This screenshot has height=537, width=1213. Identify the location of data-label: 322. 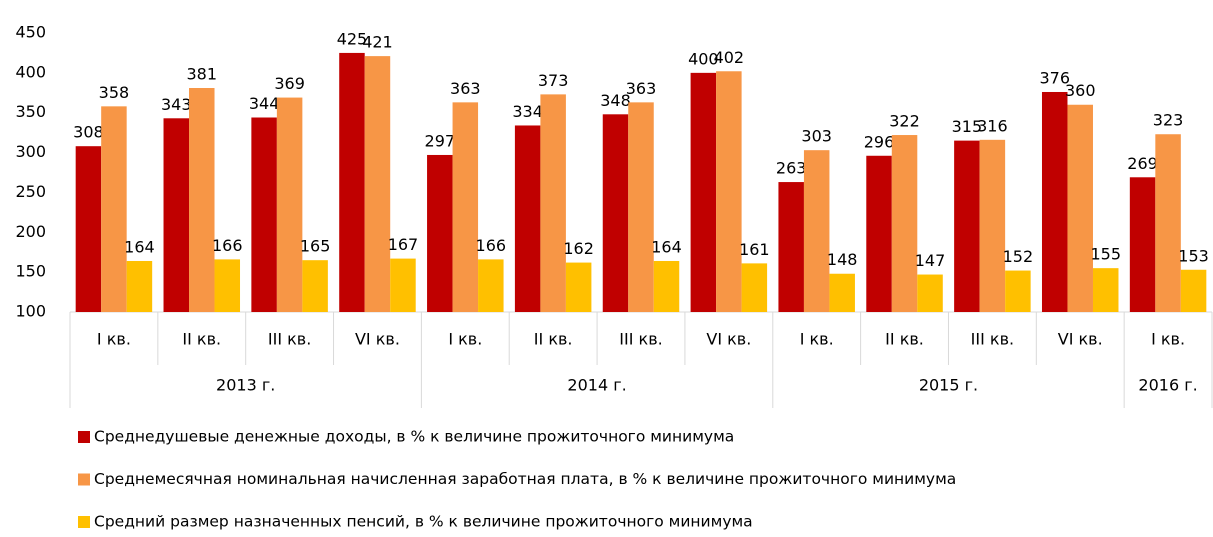
(904, 121).